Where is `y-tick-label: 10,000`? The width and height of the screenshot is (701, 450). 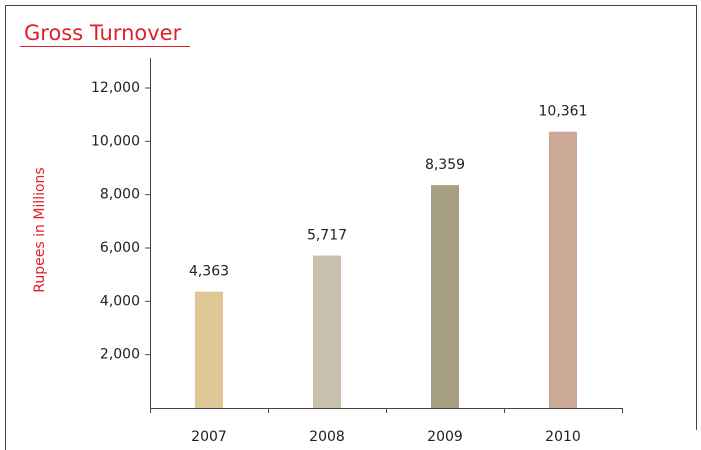
y-tick-label: 10,000 is located at coordinates (115, 141).